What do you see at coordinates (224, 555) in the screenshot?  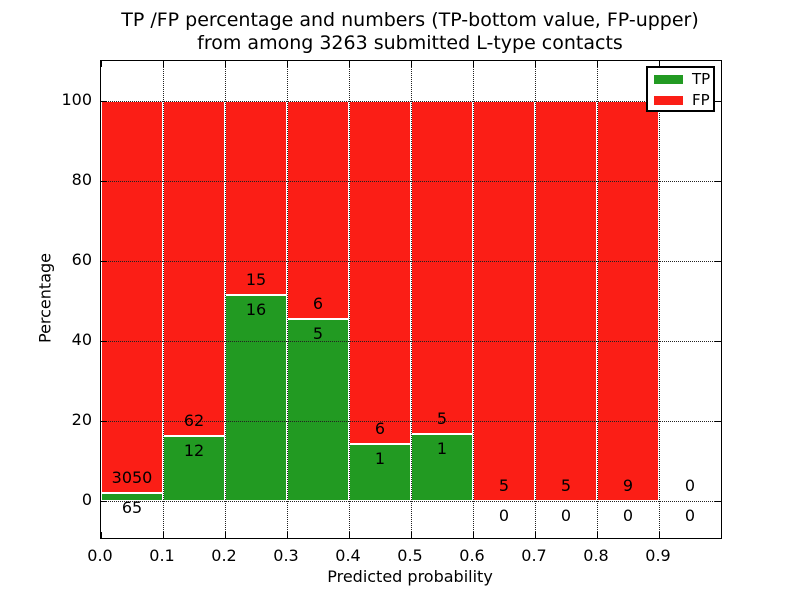 I see `x-tick-label: 0.2` at bounding box center [224, 555].